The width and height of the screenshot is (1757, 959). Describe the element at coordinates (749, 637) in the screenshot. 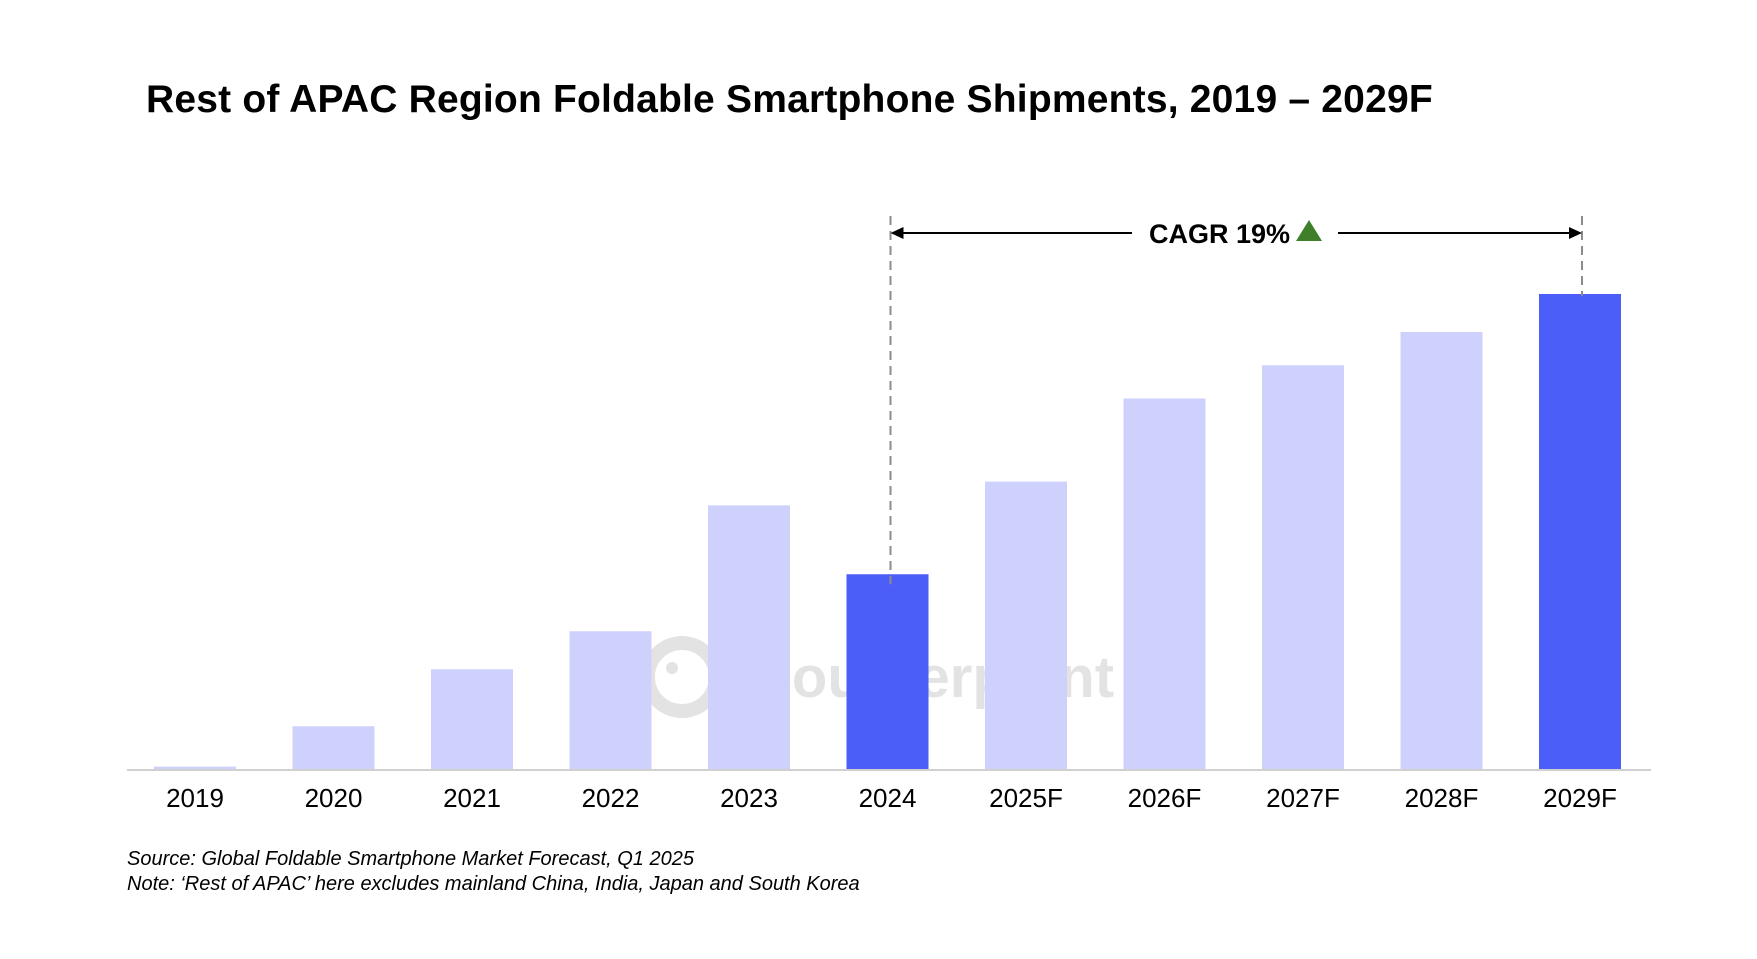

I see `bar-2023` at that location.